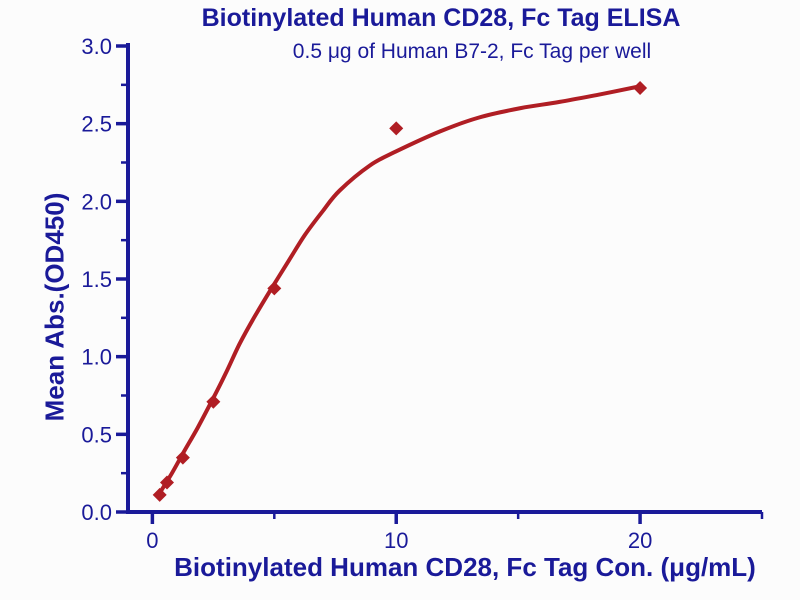  I want to click on y-tick-label: 1.5, so click(96, 279).